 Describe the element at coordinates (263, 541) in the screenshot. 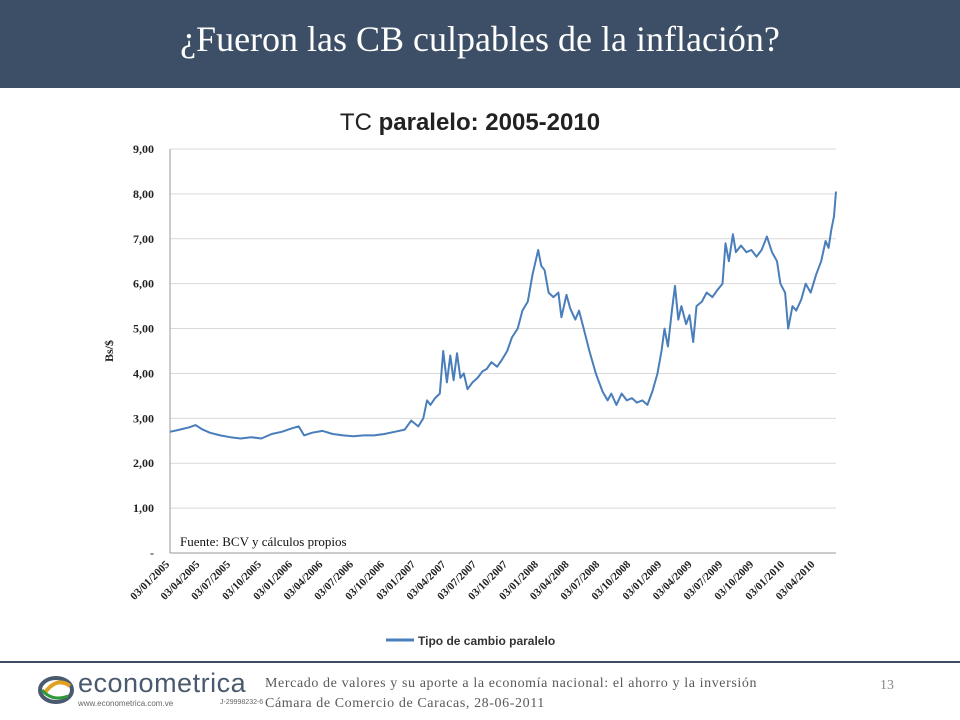

I see `source-annotation: Fuente: BCV y cálculos propios` at that location.